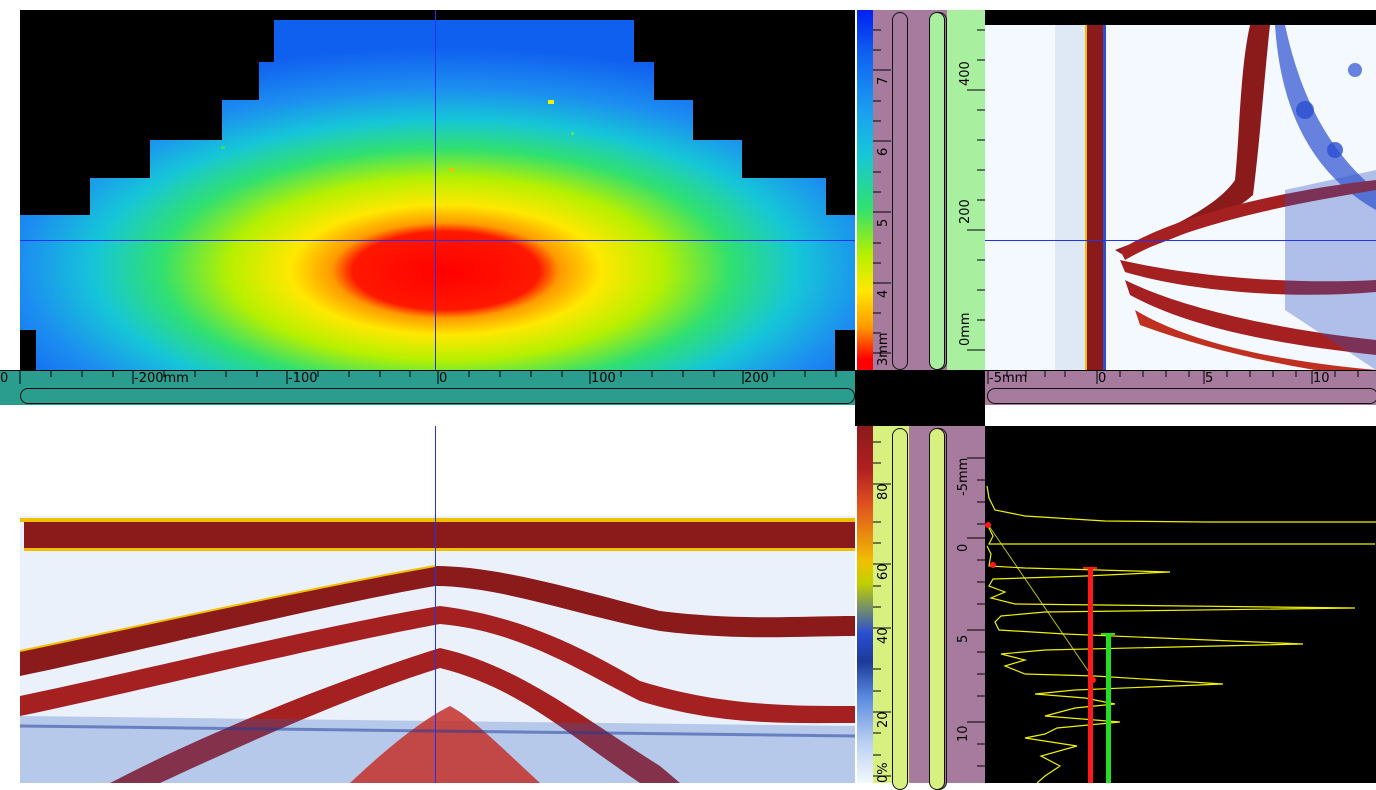 The width and height of the screenshot is (1376, 790). What do you see at coordinates (883, 80) in the screenshot?
I see `thickness-scale-tick: 7` at bounding box center [883, 80].